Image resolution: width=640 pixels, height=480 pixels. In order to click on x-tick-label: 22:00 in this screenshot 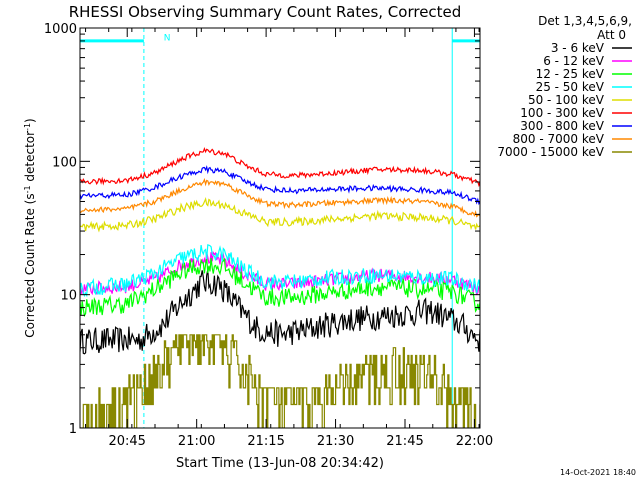, I will do `click(474, 441)`.